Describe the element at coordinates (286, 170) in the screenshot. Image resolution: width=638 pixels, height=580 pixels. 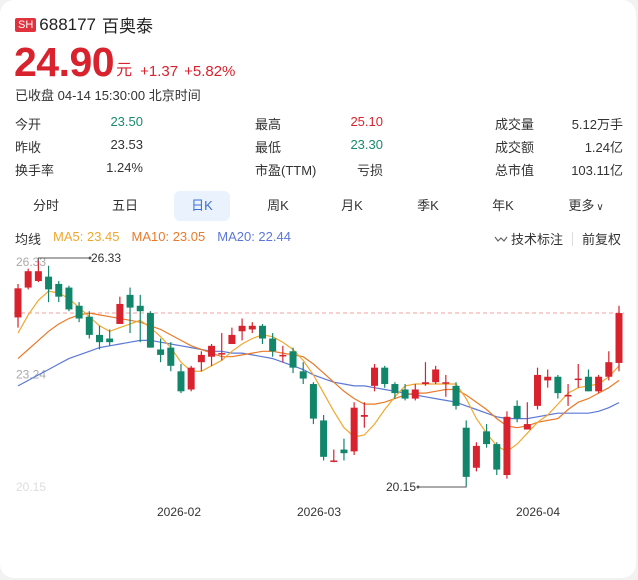
I see `stat-label-pe: 市盈(TTM)` at that location.